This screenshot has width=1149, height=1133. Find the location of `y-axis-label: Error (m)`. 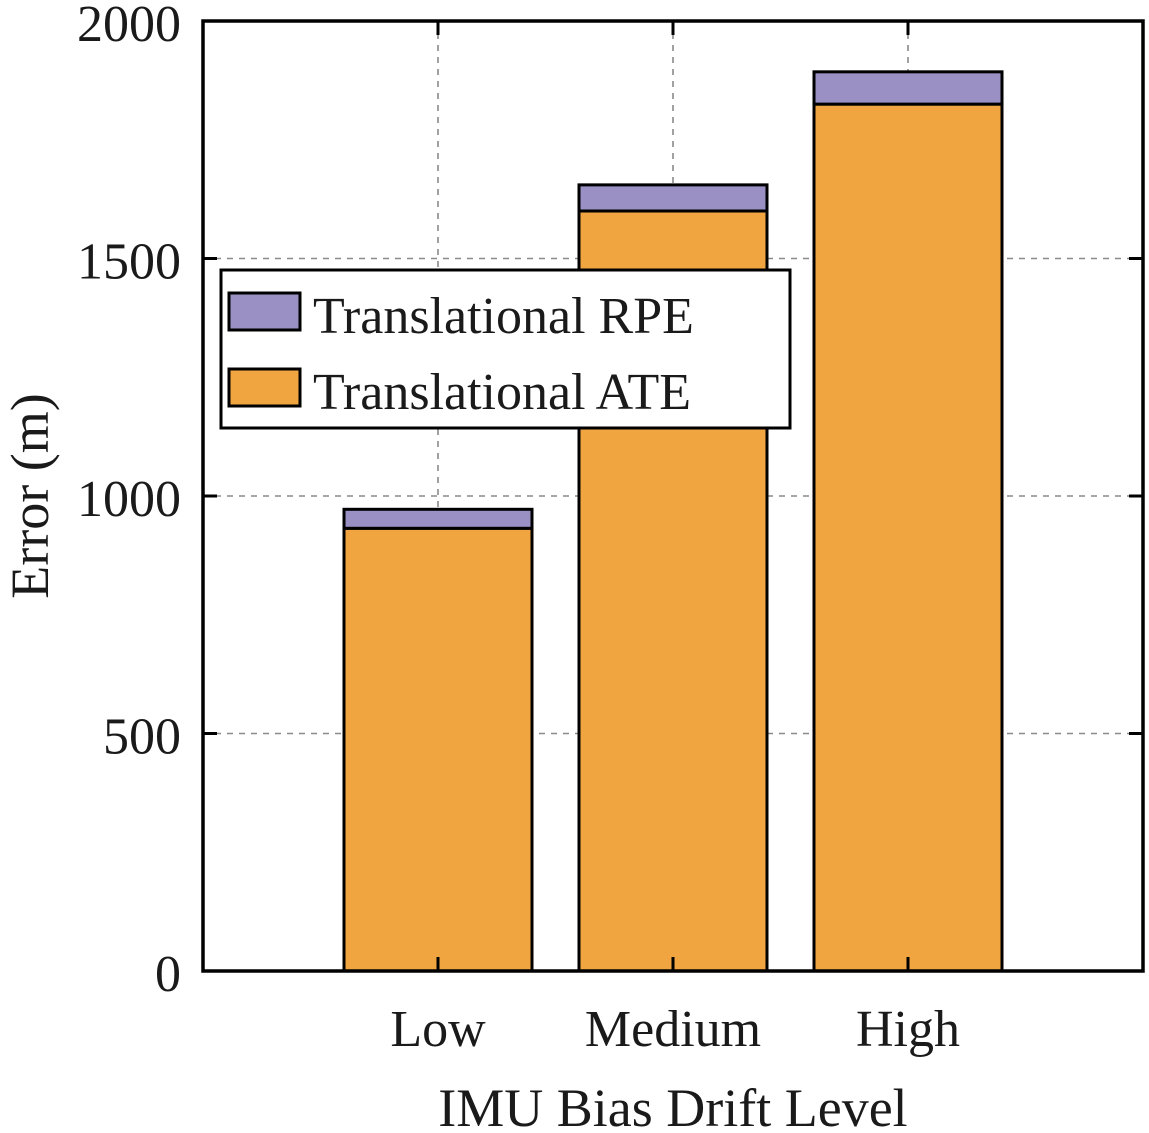

y-axis-label: Error (m) is located at coordinates (30, 495).